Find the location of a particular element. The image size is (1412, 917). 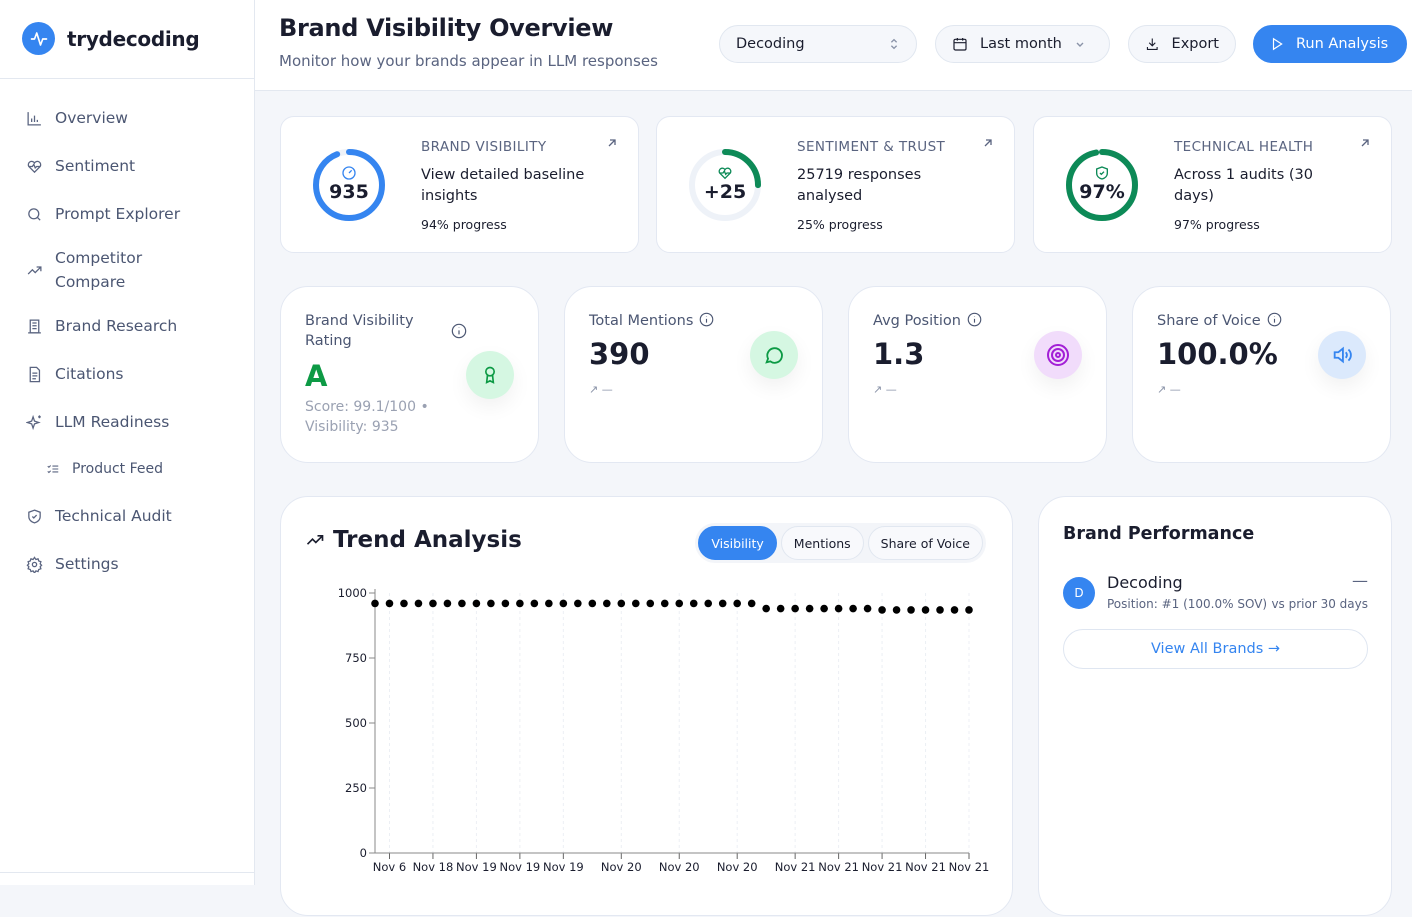

x-tick-label: Nov 18 is located at coordinates (433, 867).